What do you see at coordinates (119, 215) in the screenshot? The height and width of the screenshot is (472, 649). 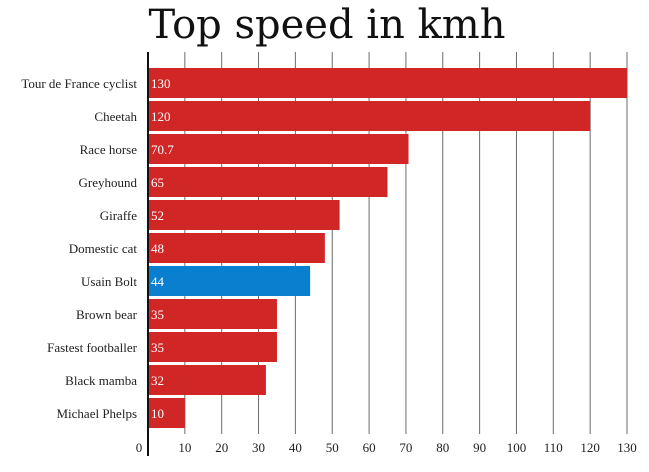 I see `category-label: Giraffe` at bounding box center [119, 215].